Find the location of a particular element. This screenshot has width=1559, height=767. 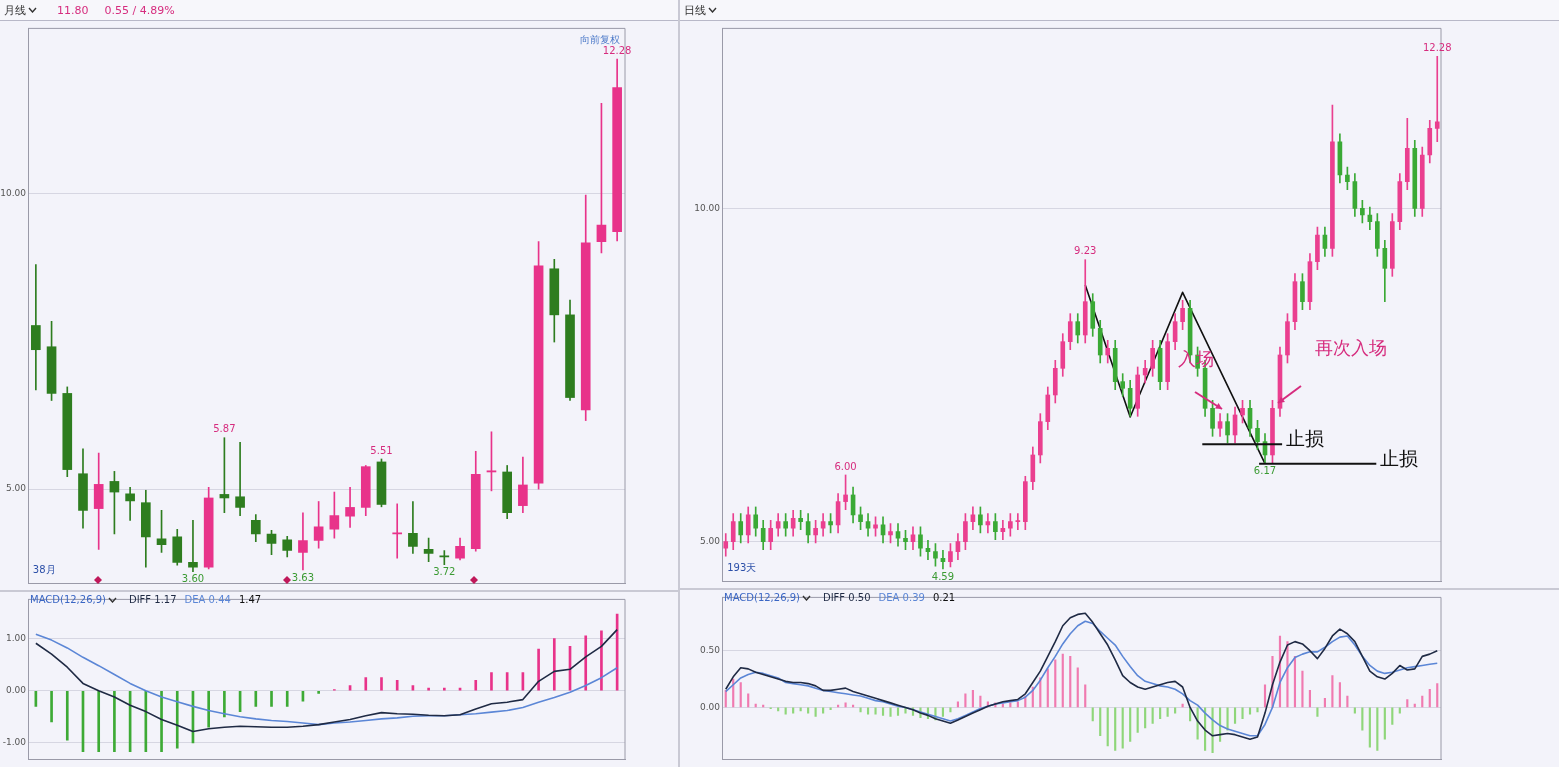

chart-title: 月线 is located at coordinates (15, 10).